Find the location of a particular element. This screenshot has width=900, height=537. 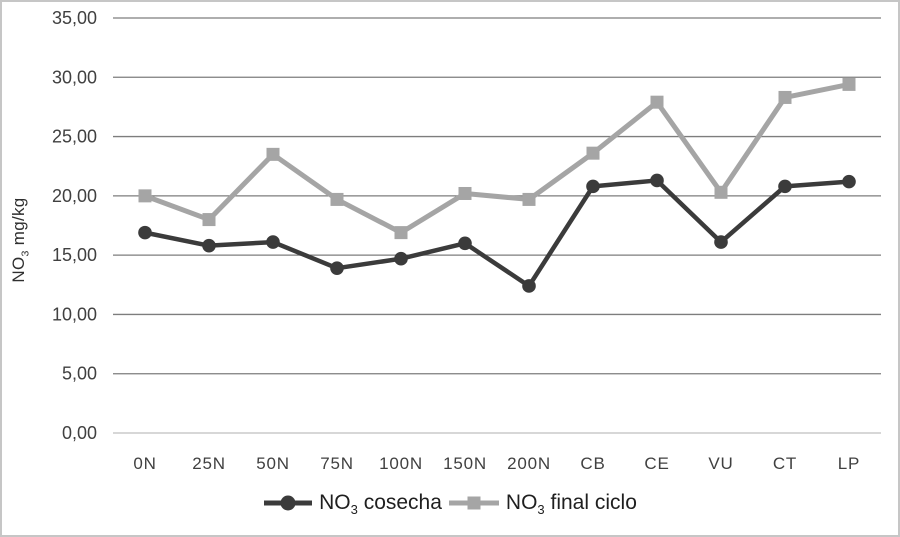

legend-label-suffix: final ciclo is located at coordinates (590, 502).